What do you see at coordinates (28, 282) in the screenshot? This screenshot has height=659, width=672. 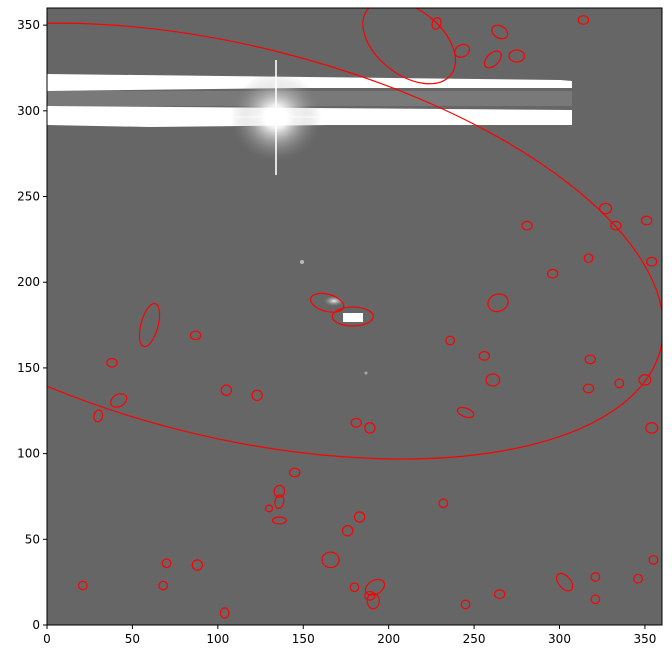 I see `y-tick-label: 200` at bounding box center [28, 282].